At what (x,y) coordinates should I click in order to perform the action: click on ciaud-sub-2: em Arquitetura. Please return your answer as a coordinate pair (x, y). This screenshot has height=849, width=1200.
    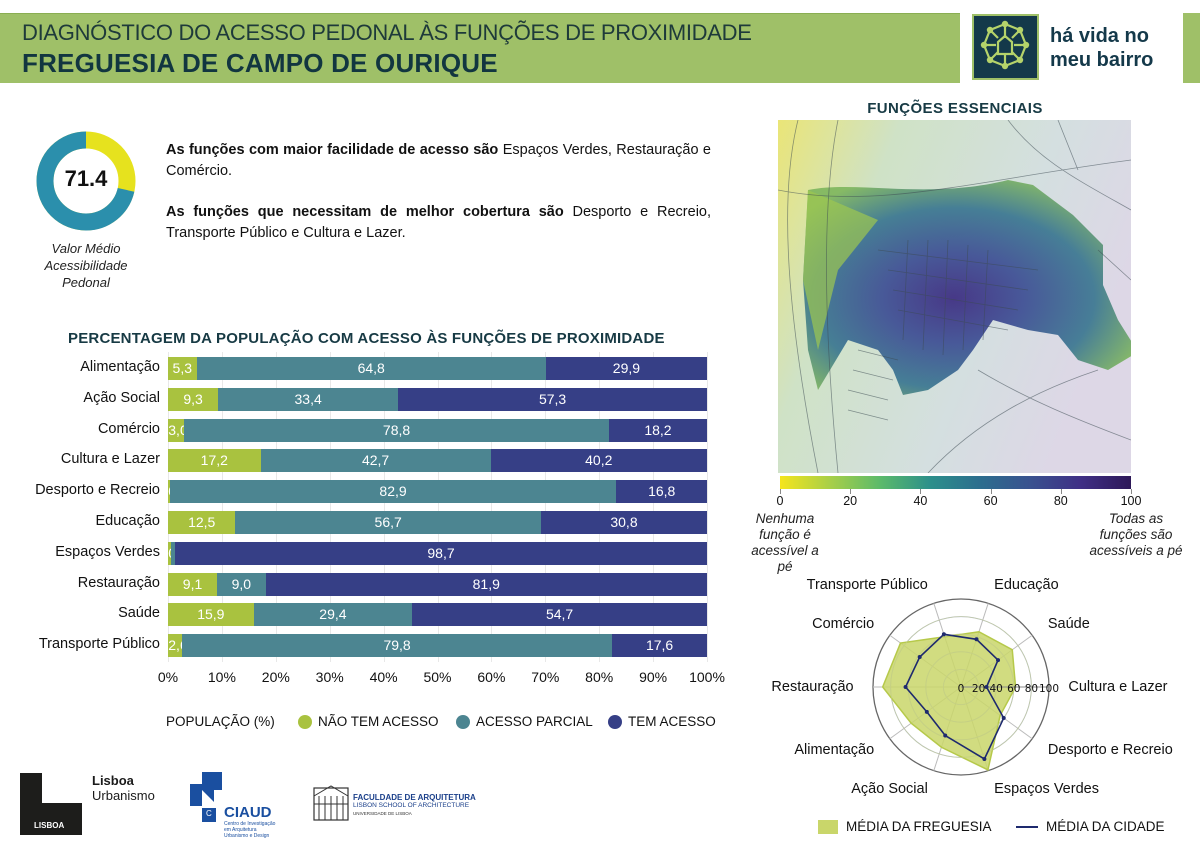
    Looking at the image, I should click on (240, 830).